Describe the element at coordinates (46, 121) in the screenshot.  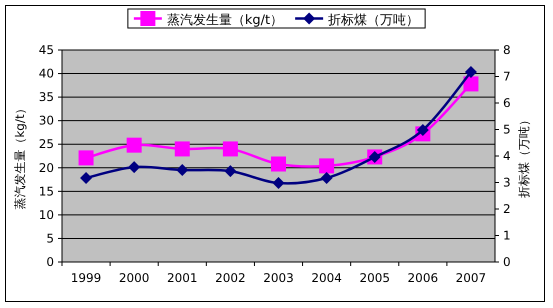
I see `y-tick-label: 30` at that location.